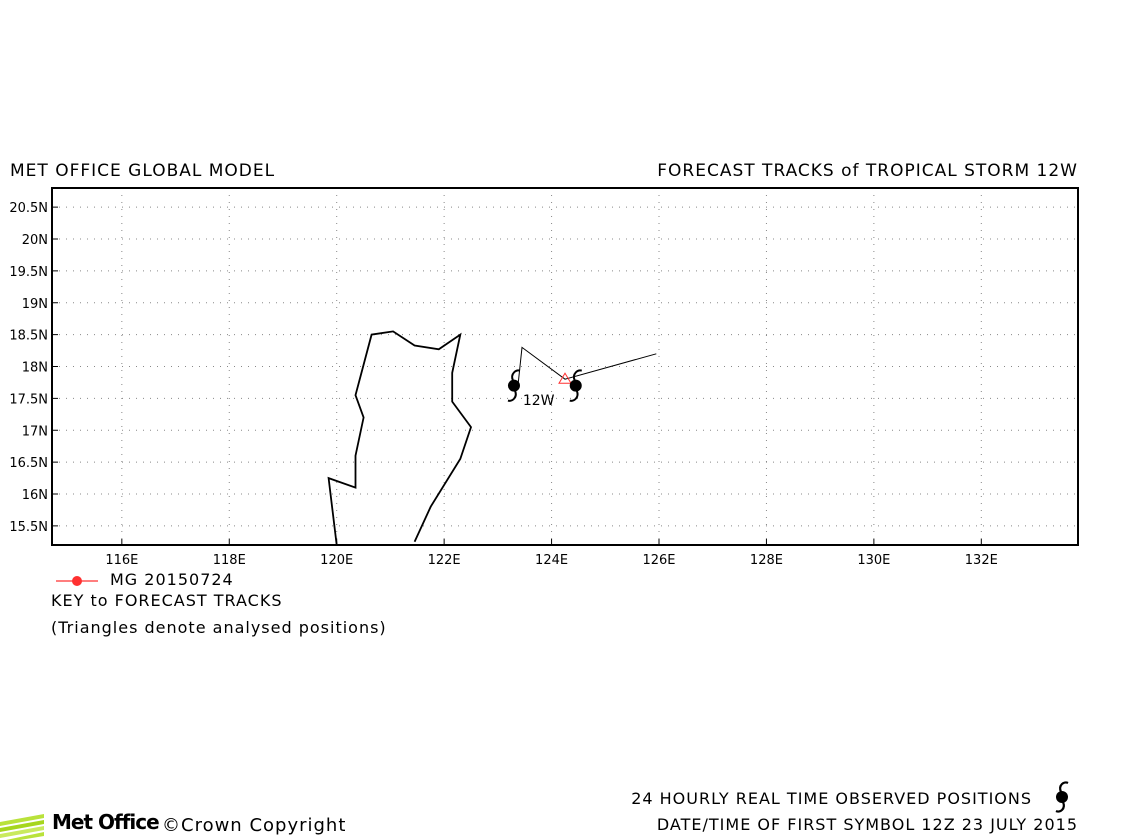  What do you see at coordinates (336, 560) in the screenshot?
I see `lon-tick-label: 120E` at bounding box center [336, 560].